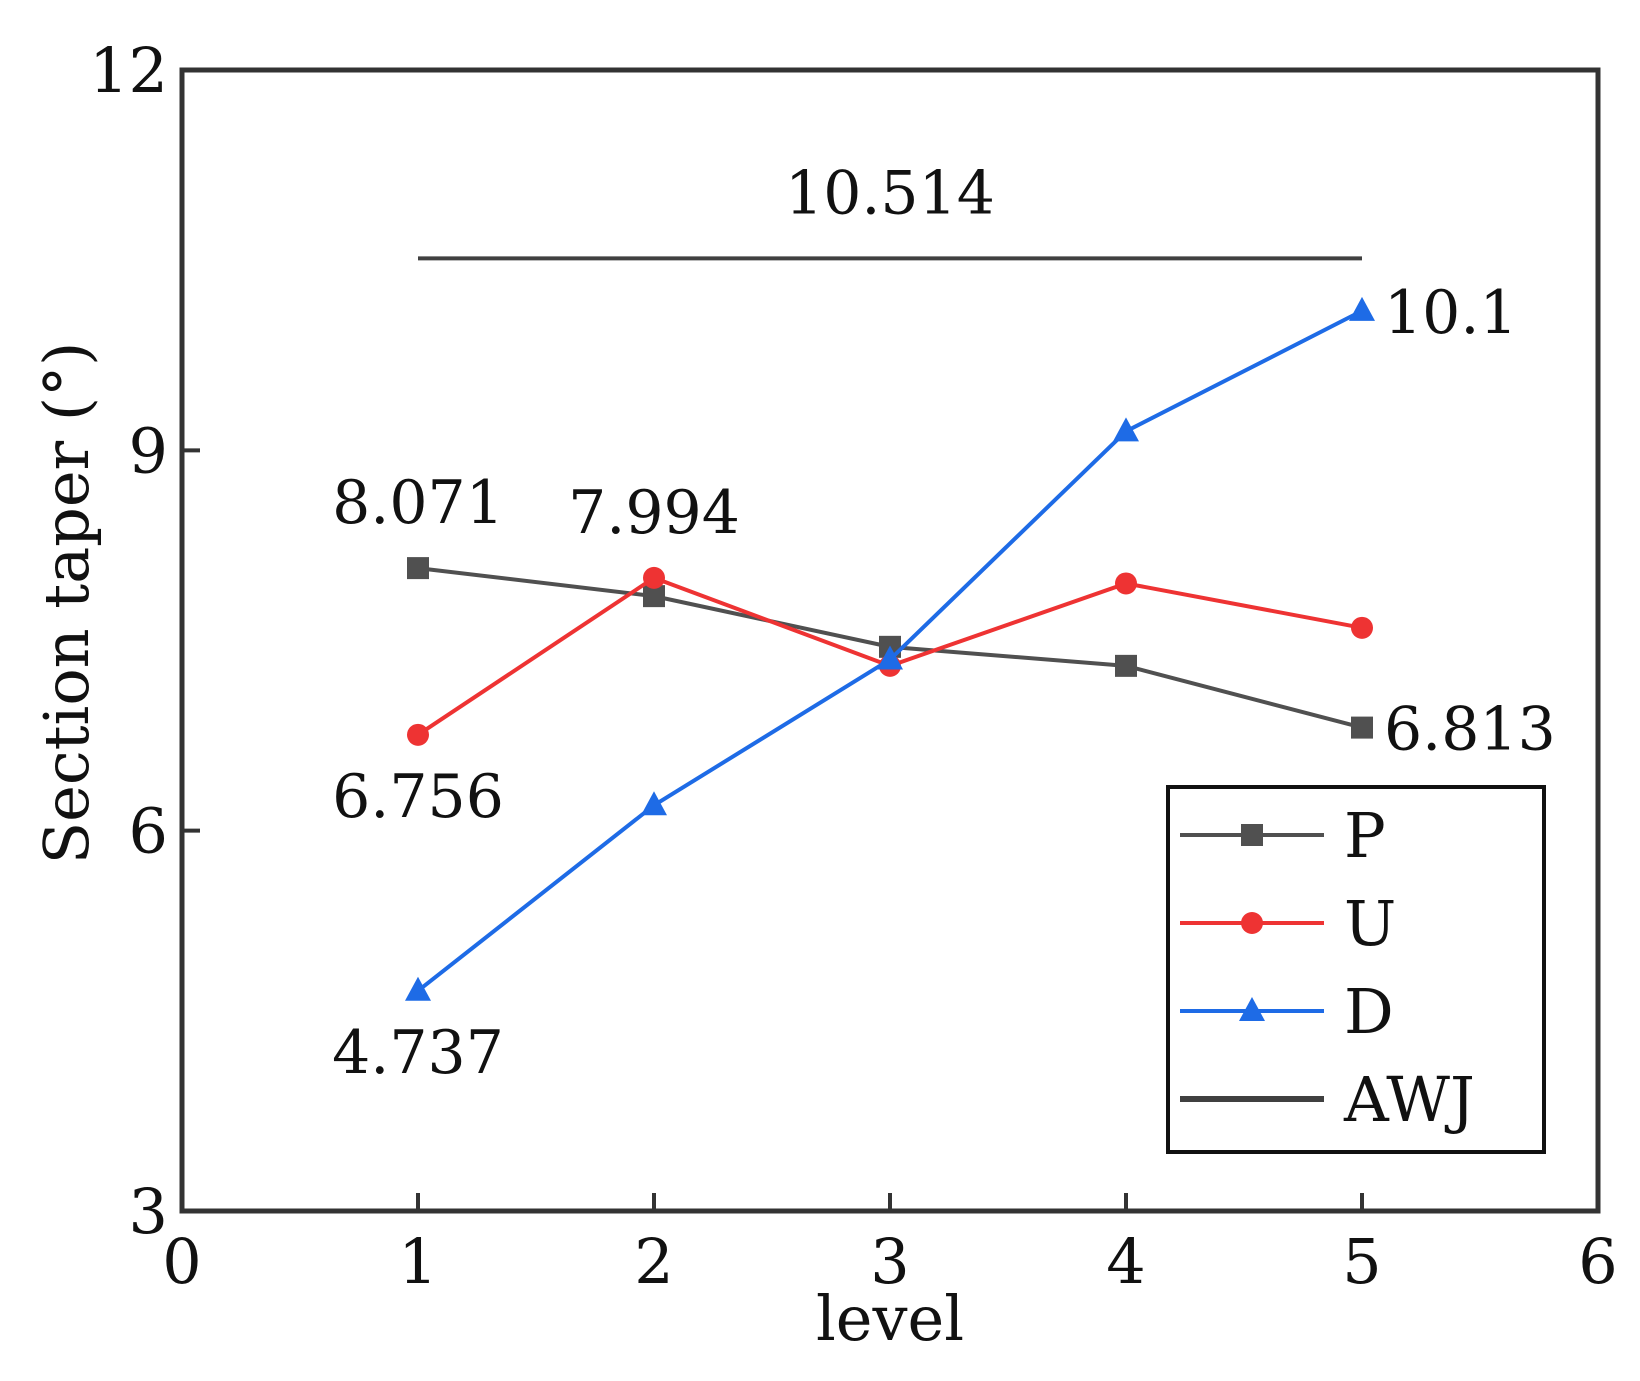  What do you see at coordinates (418, 797) in the screenshot?
I see `data-label: 6.756` at bounding box center [418, 797].